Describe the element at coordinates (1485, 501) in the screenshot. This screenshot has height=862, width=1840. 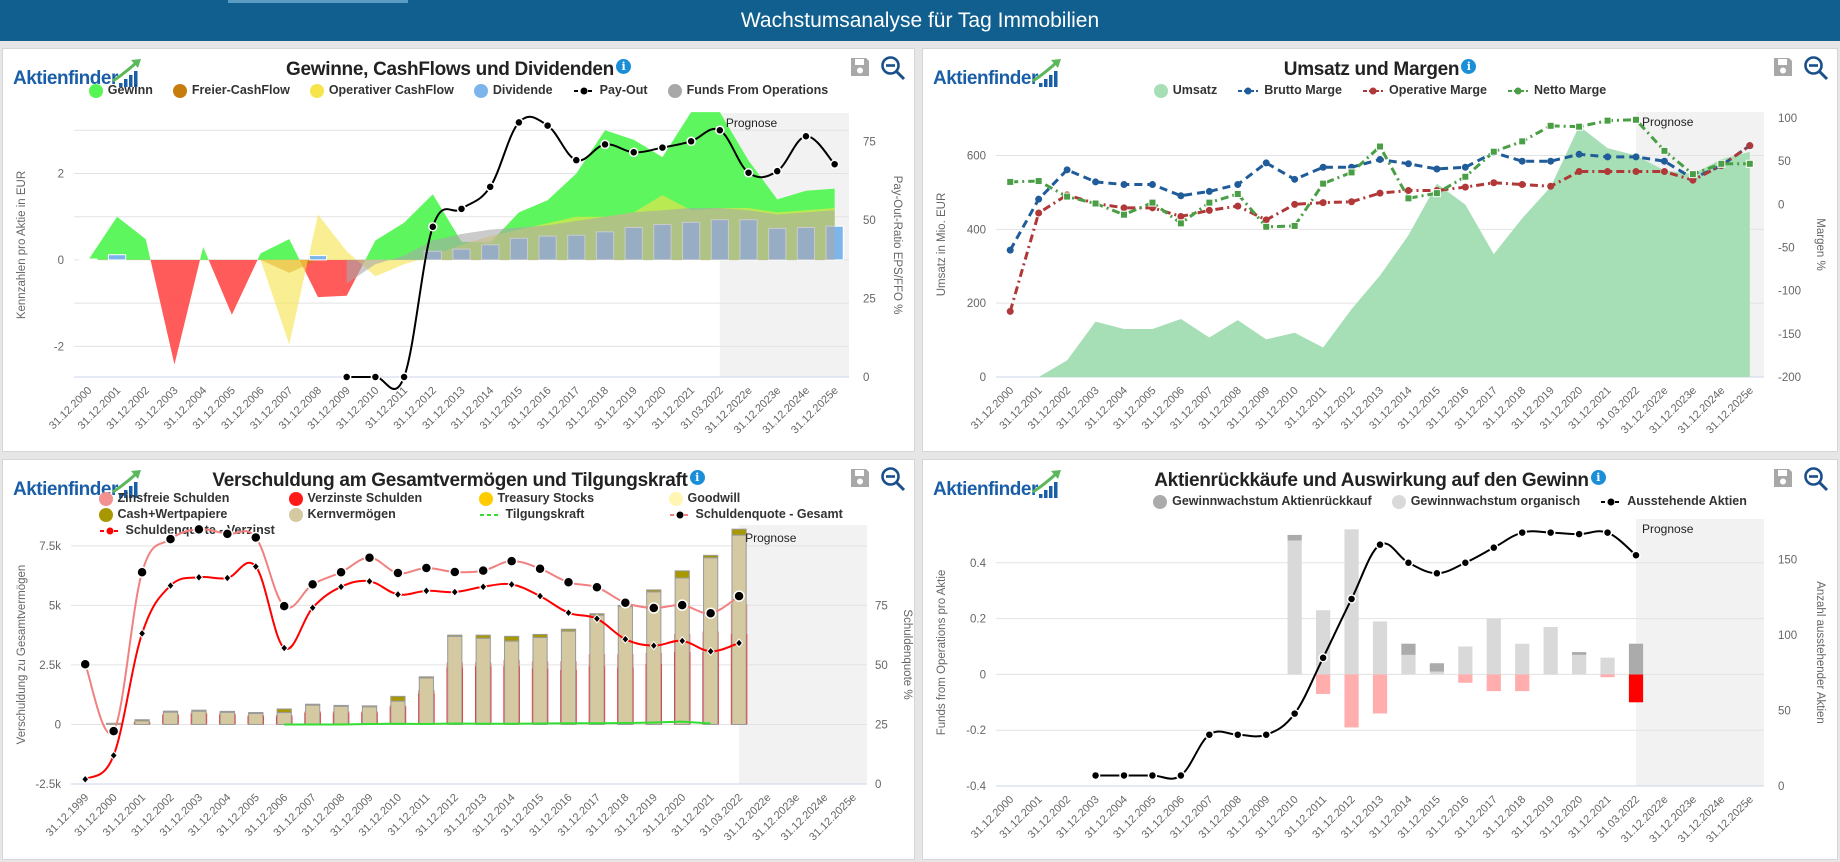
I see `legend-item-gewinnwachstum-organisch: Gewinnwachstum organisch` at that location.